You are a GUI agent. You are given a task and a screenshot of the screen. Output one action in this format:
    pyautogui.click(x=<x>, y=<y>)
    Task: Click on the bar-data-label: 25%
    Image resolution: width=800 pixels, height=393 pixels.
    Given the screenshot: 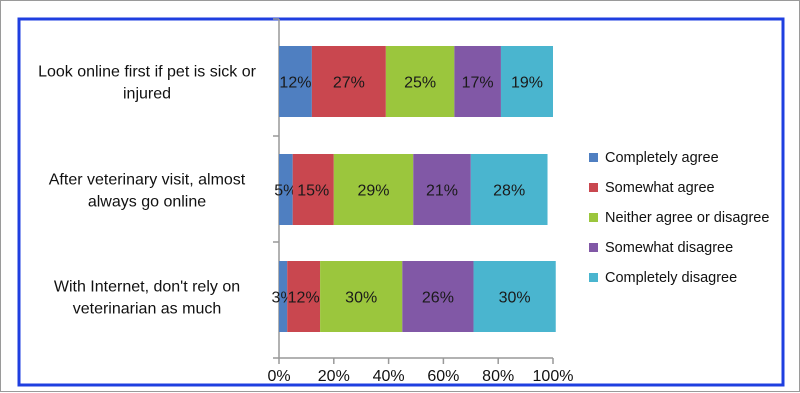 What is the action you would take?
    pyautogui.click(x=420, y=83)
    